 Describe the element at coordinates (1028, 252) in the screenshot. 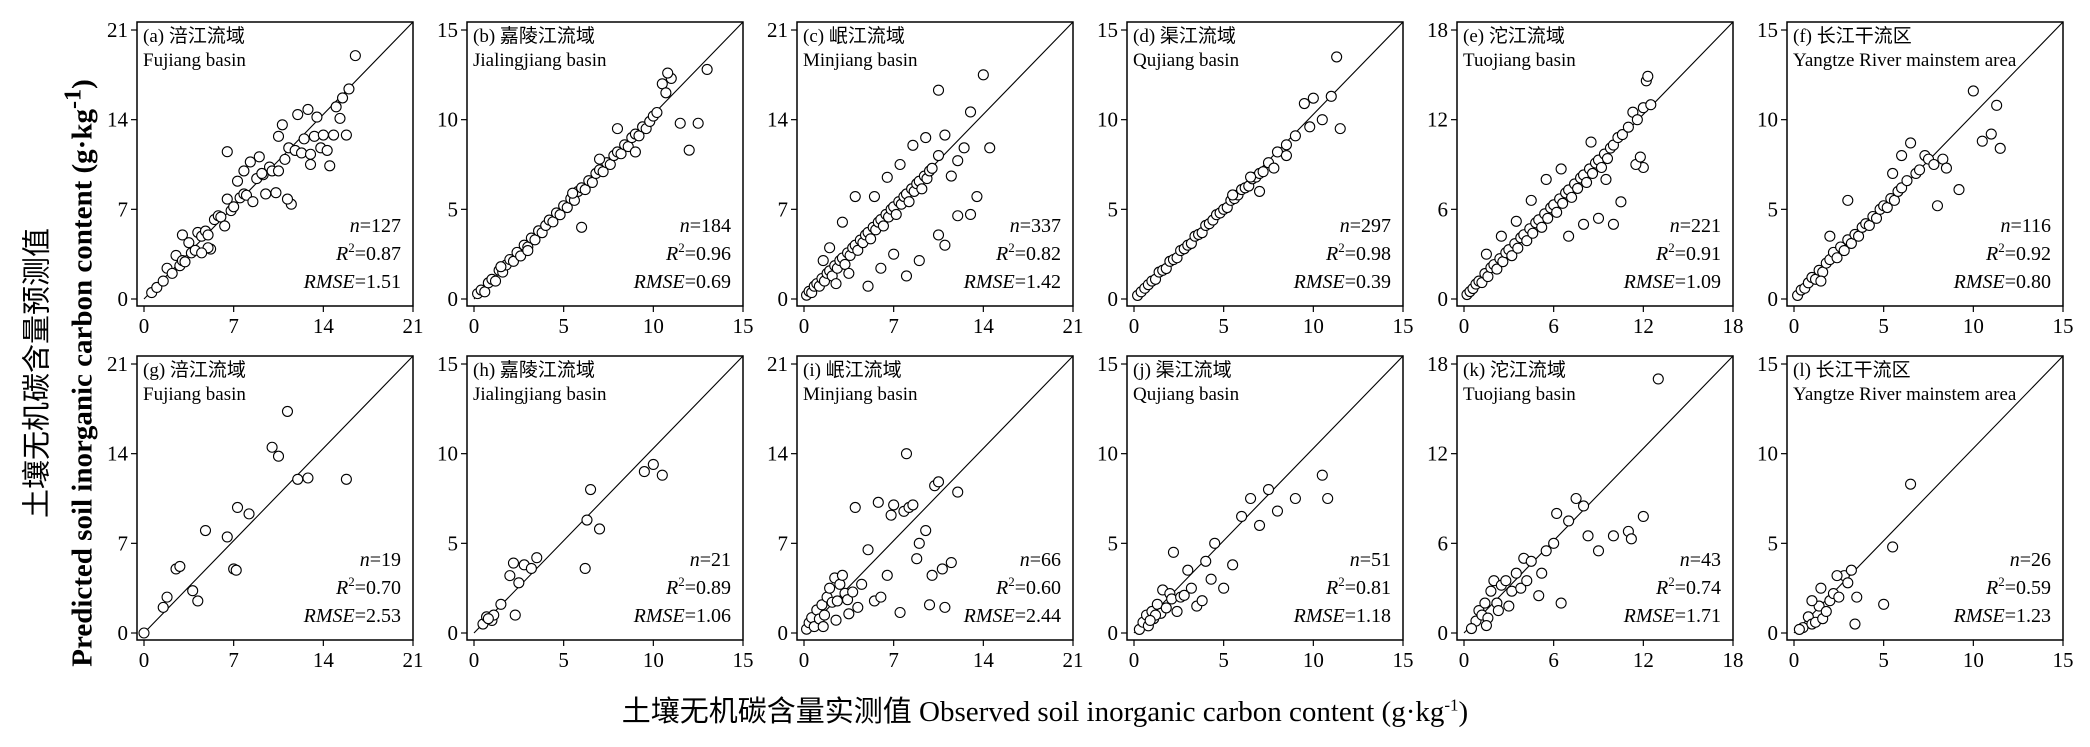

I see `stat-r2-c: R2=0.82` at that location.